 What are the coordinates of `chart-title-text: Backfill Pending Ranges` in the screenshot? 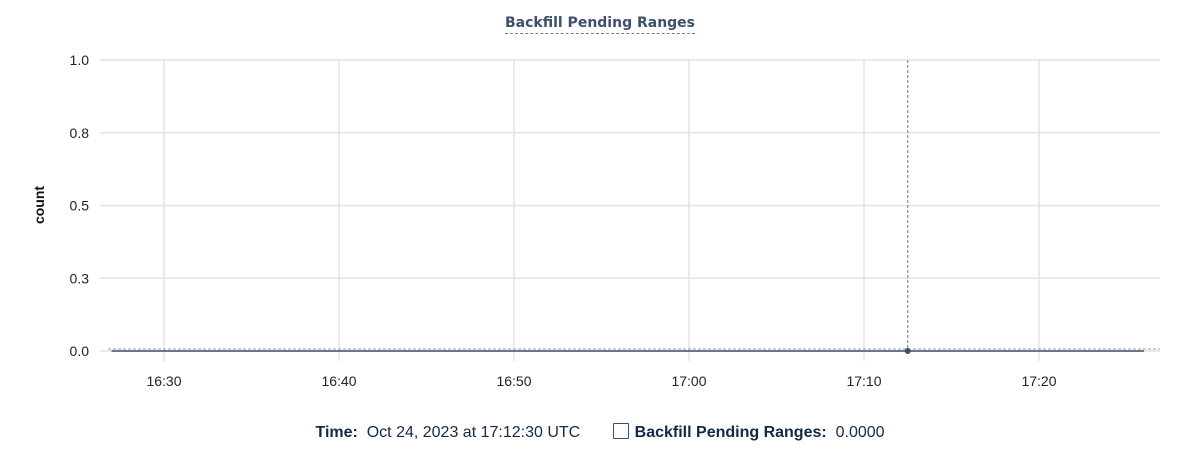 It's located at (600, 24).